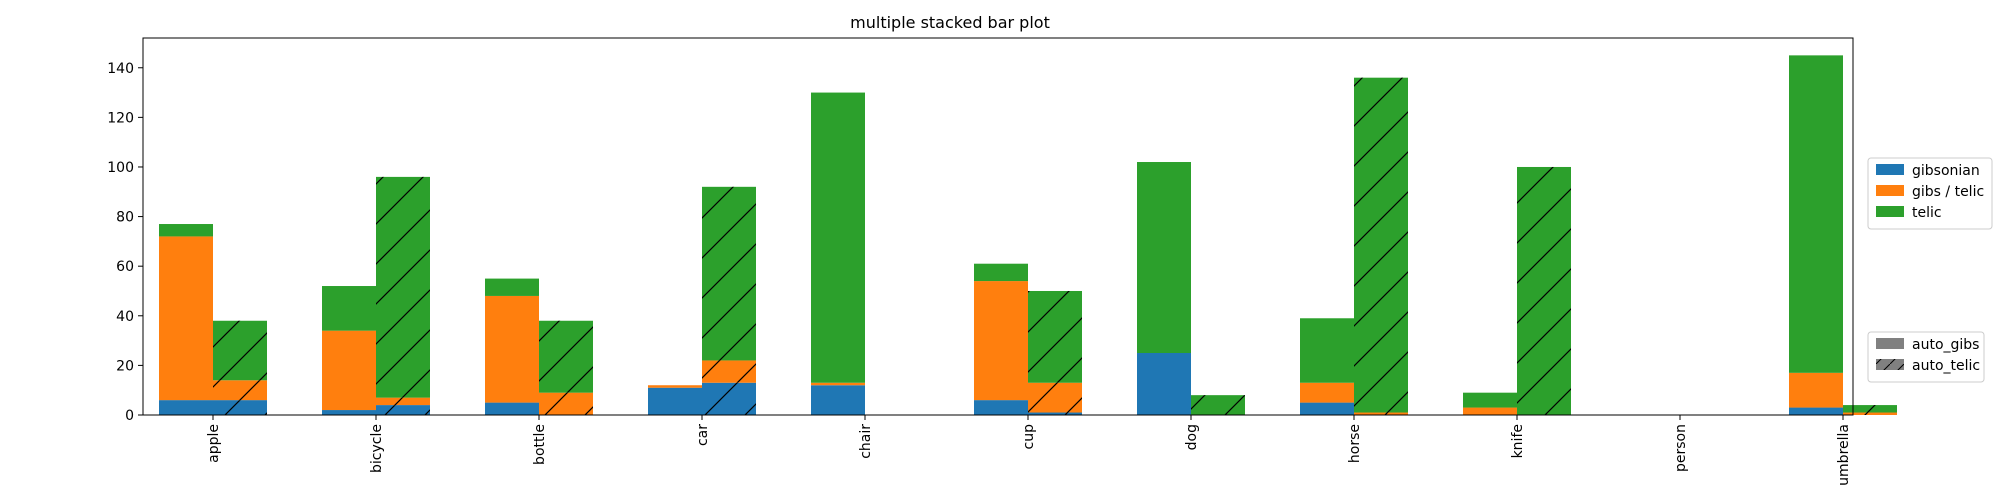  What do you see at coordinates (729, 273) in the screenshot?
I see `bar-hatch-auto-telic-telic-car` at bounding box center [729, 273].